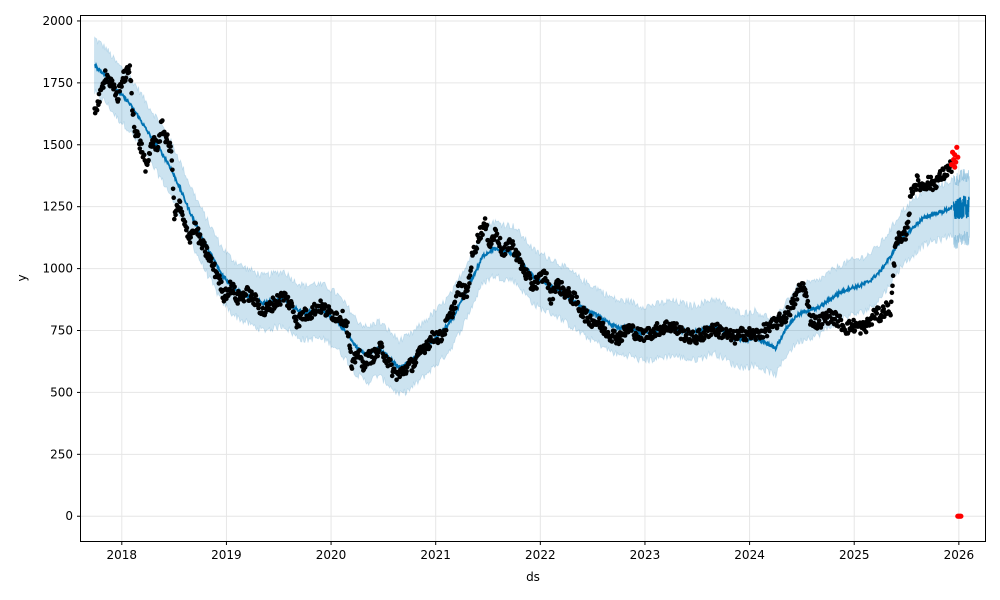 The width and height of the screenshot is (1000, 600). What do you see at coordinates (61, 392) in the screenshot?
I see `y-tick-label: 500` at bounding box center [61, 392].